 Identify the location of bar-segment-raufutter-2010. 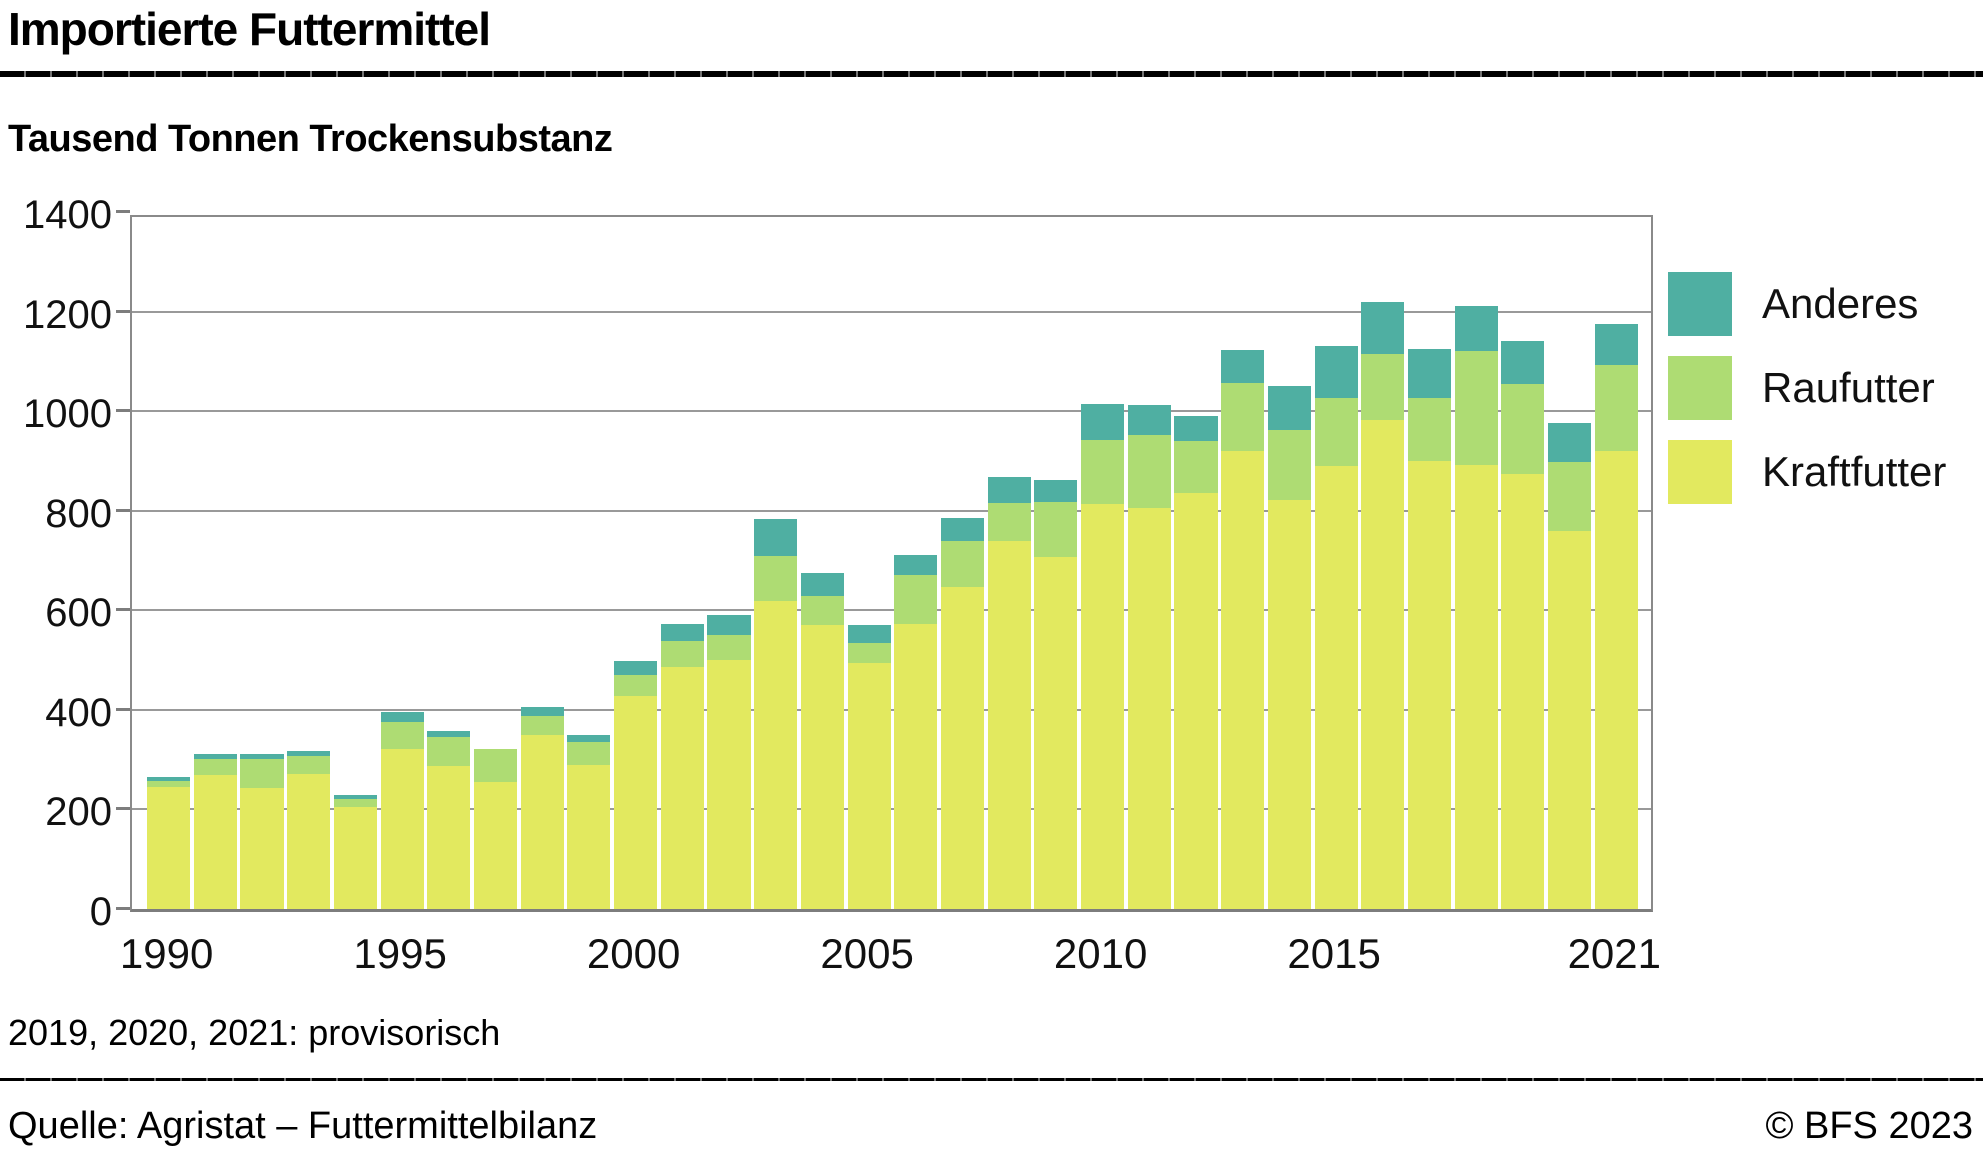
(1103, 472).